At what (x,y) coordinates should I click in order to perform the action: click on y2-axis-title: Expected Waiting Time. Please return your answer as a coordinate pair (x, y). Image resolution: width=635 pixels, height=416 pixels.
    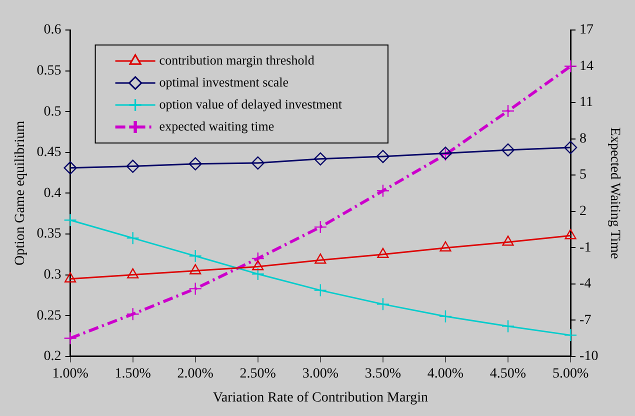
    Looking at the image, I should click on (614, 193).